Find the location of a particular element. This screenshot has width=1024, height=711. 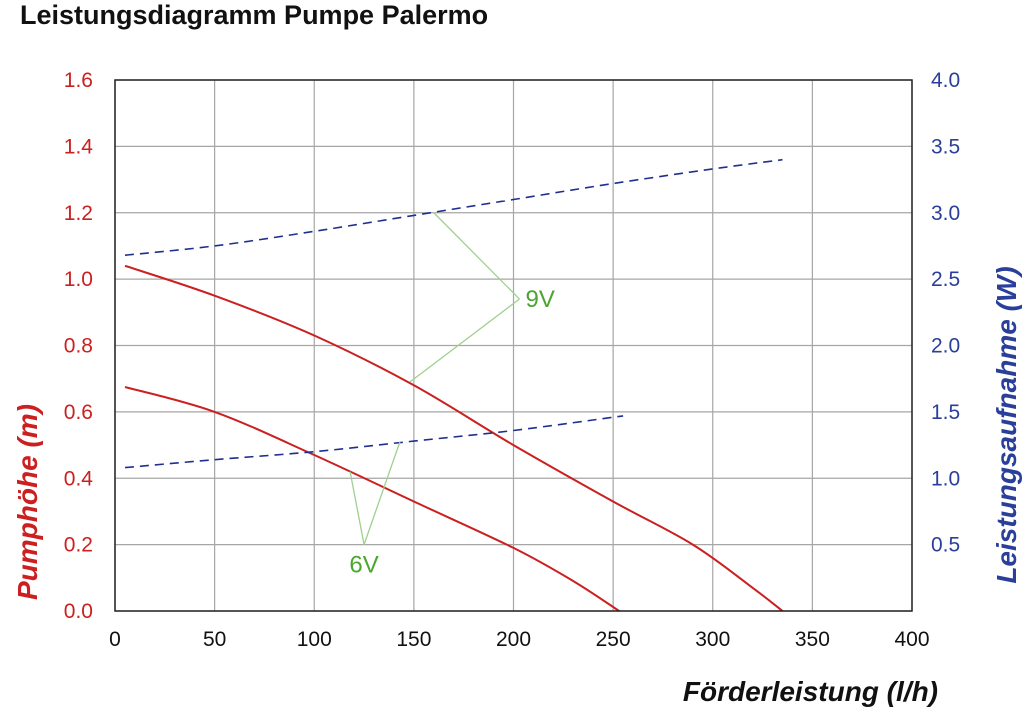

x-tick-label: 50 is located at coordinates (214, 639).